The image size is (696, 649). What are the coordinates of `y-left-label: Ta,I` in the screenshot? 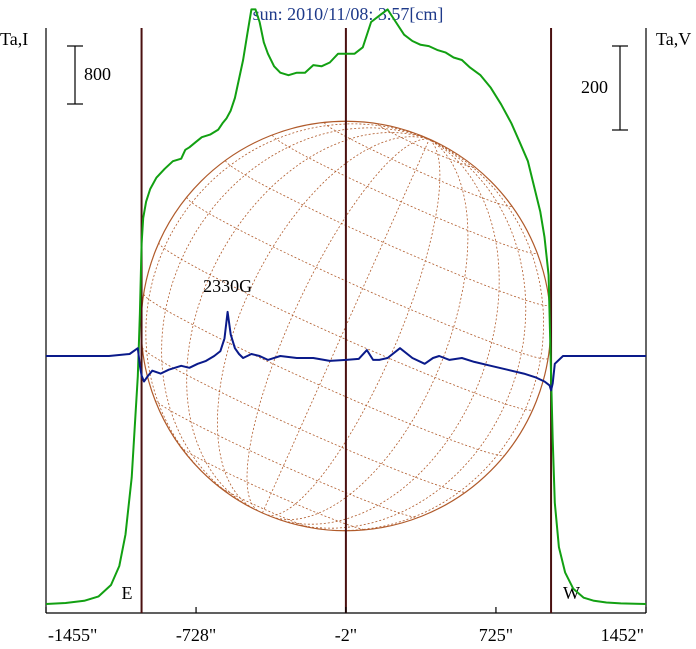 It's located at (14, 39).